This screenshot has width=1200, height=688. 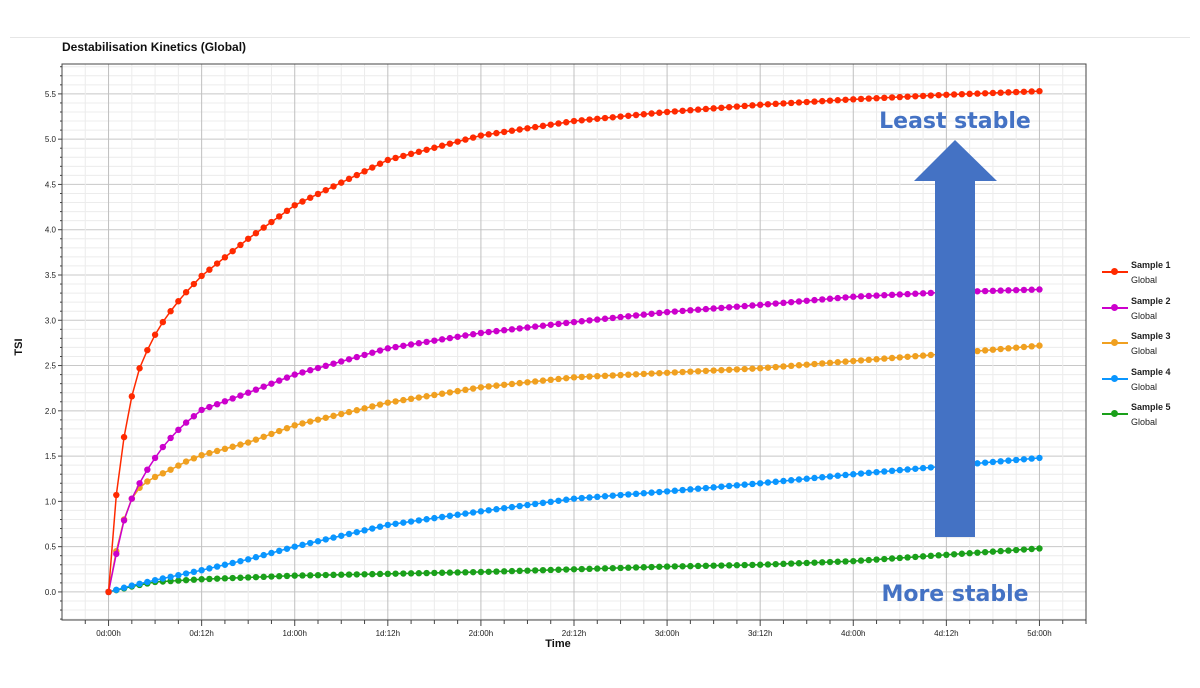 I want to click on x-tick-label: 1d:12h, so click(x=388, y=633).